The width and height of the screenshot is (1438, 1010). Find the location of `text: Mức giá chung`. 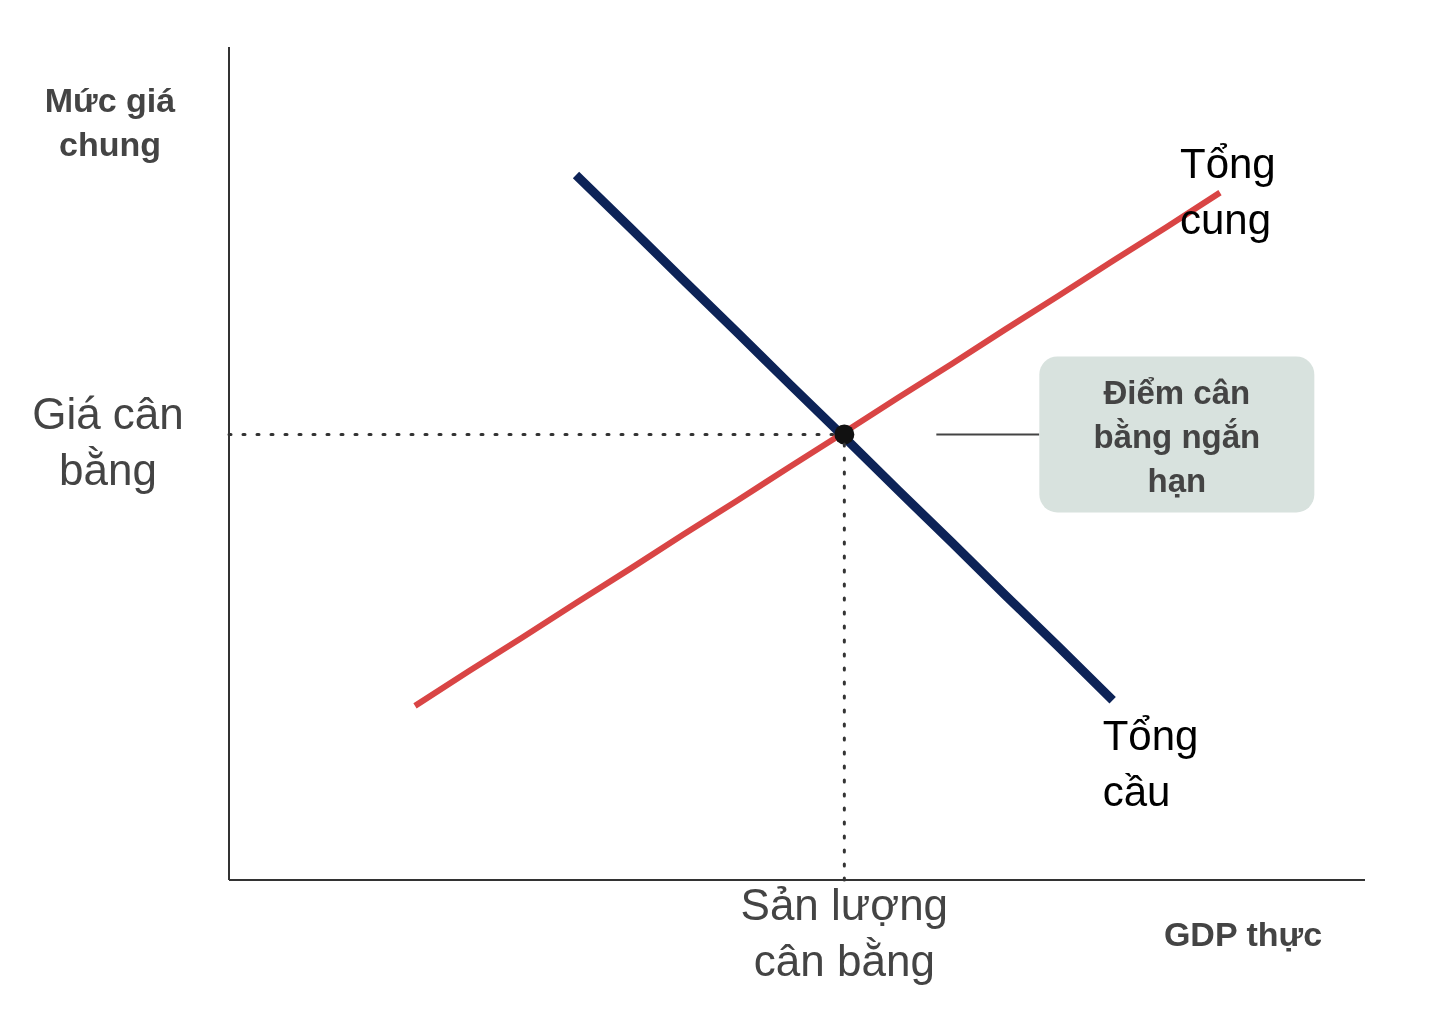

text: Mức giá chung is located at coordinates (110, 122).